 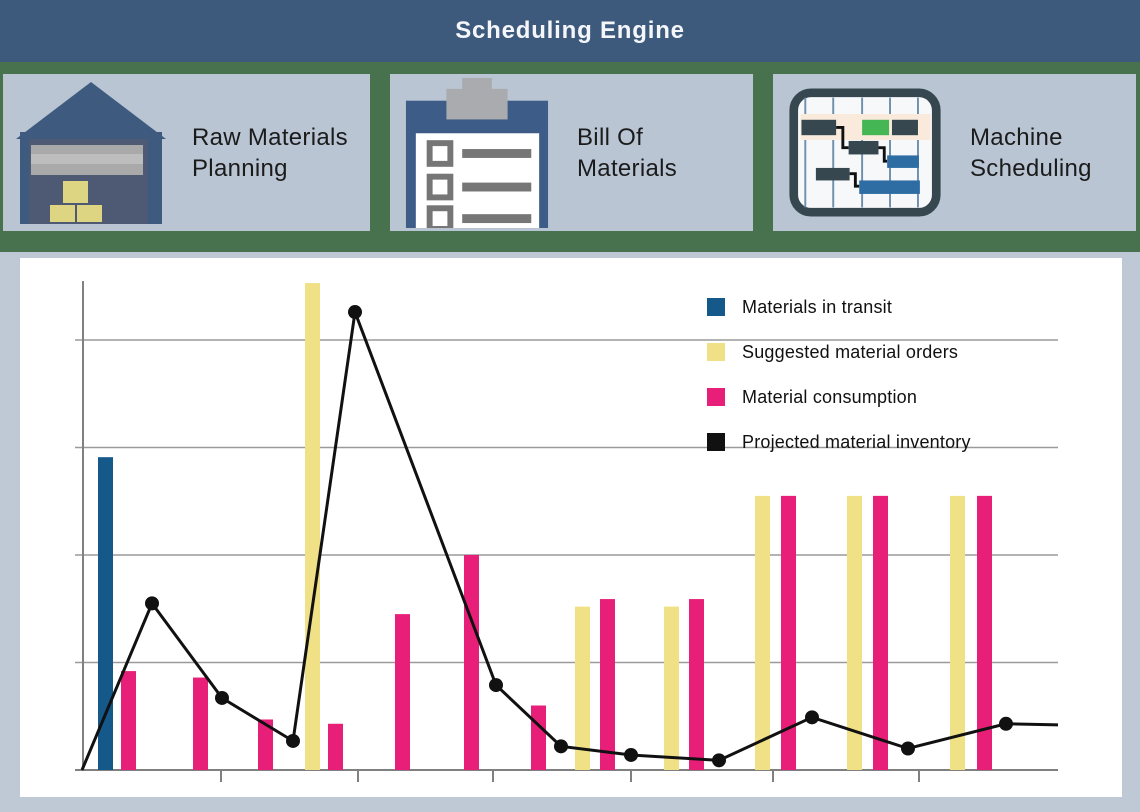 I want to click on legend-swatch-materials-in-transit, so click(x=716, y=307).